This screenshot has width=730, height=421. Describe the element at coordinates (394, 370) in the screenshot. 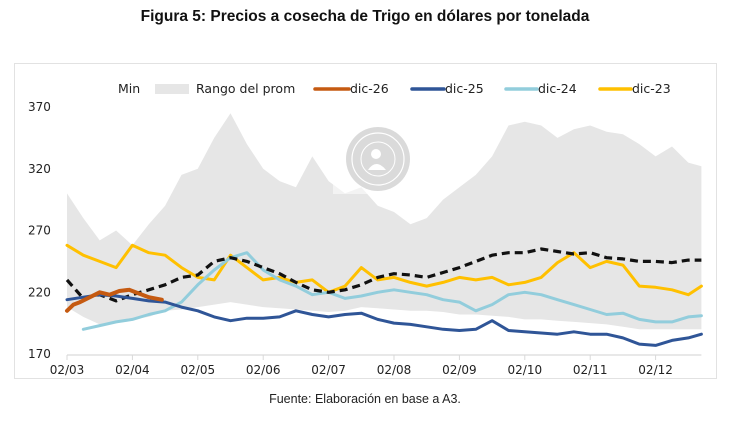

I see `x-tick-label: 02/08` at that location.